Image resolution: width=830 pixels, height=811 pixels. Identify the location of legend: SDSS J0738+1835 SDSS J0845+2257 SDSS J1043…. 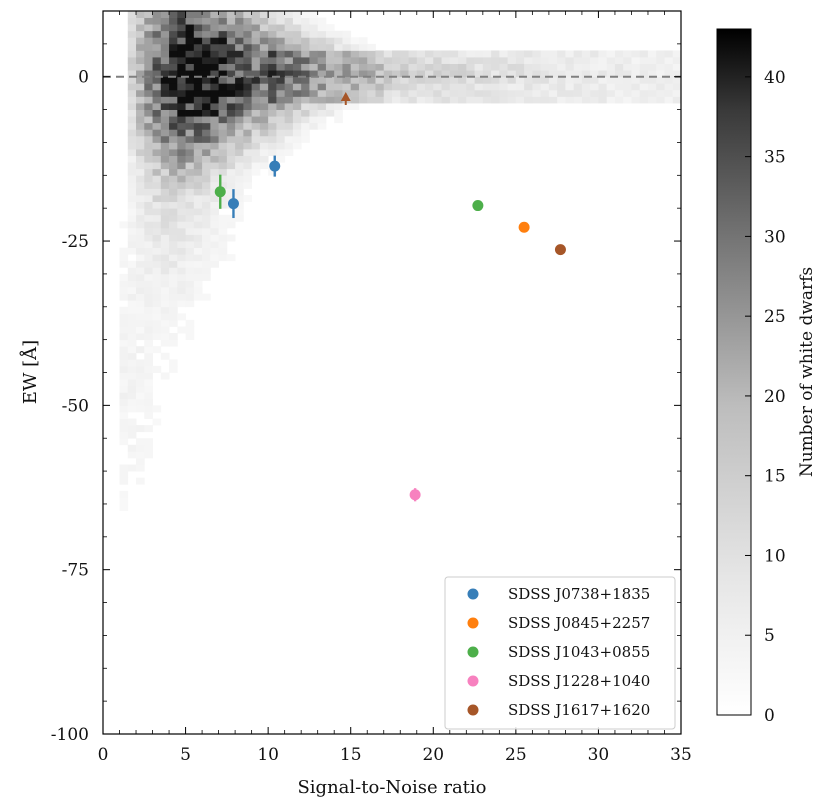
(560, 653).